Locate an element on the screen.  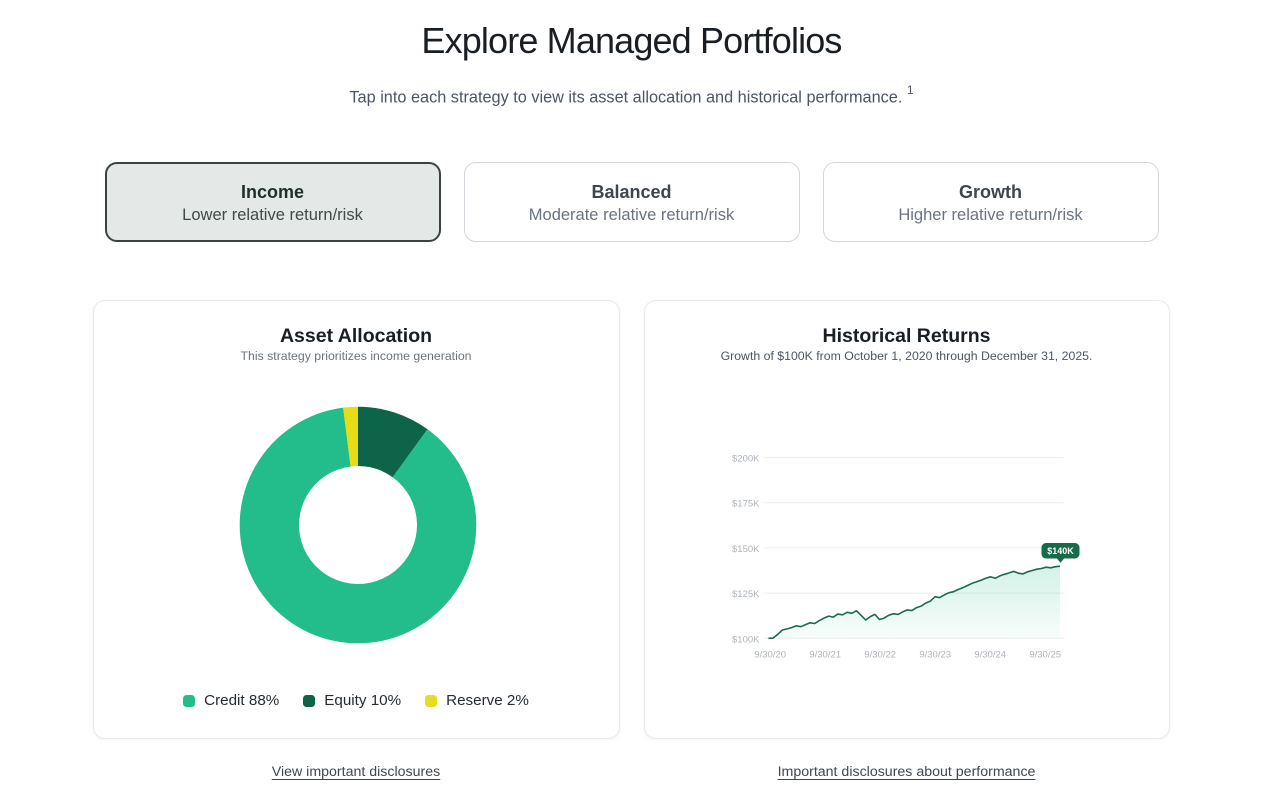
svg-text: 9/30/24 is located at coordinates (990, 655).